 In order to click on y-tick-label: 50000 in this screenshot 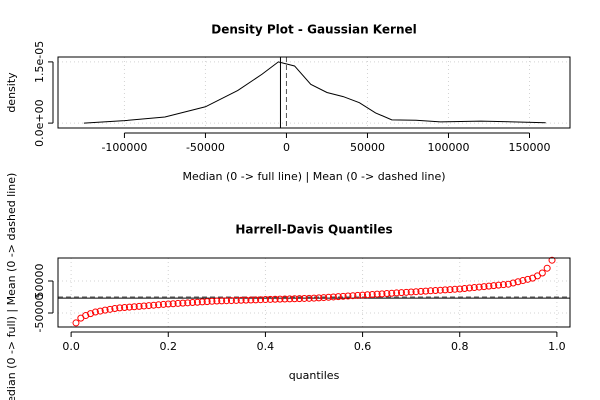, I will do `click(39, 281)`.